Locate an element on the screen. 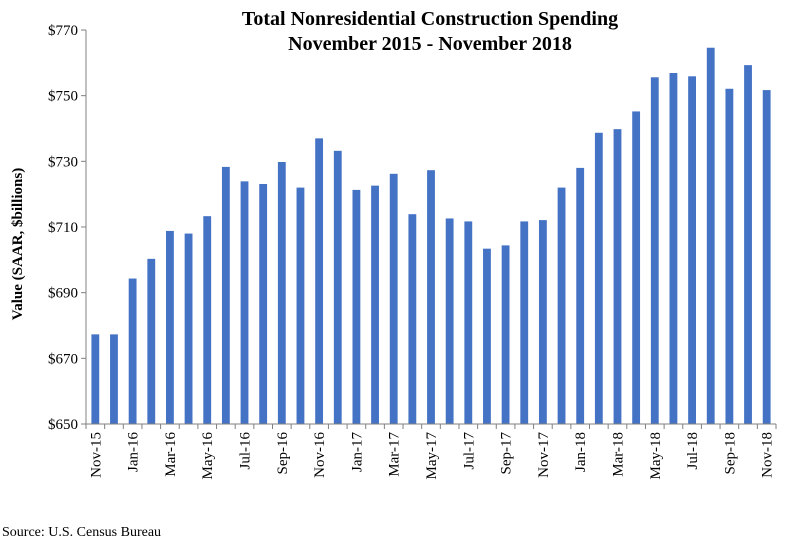  x-tick-label: Jul-16 is located at coordinates (246, 451).